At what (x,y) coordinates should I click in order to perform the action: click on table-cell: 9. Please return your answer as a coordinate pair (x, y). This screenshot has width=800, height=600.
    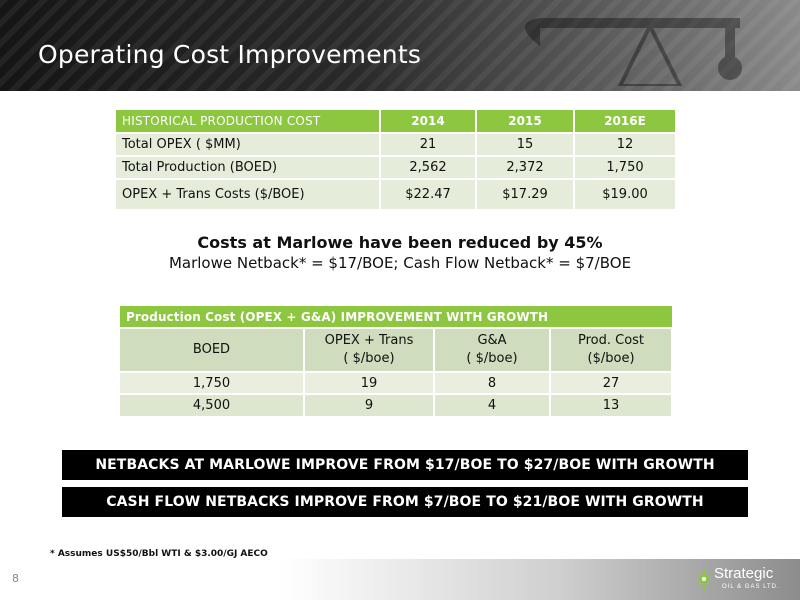
    Looking at the image, I should click on (369, 404).